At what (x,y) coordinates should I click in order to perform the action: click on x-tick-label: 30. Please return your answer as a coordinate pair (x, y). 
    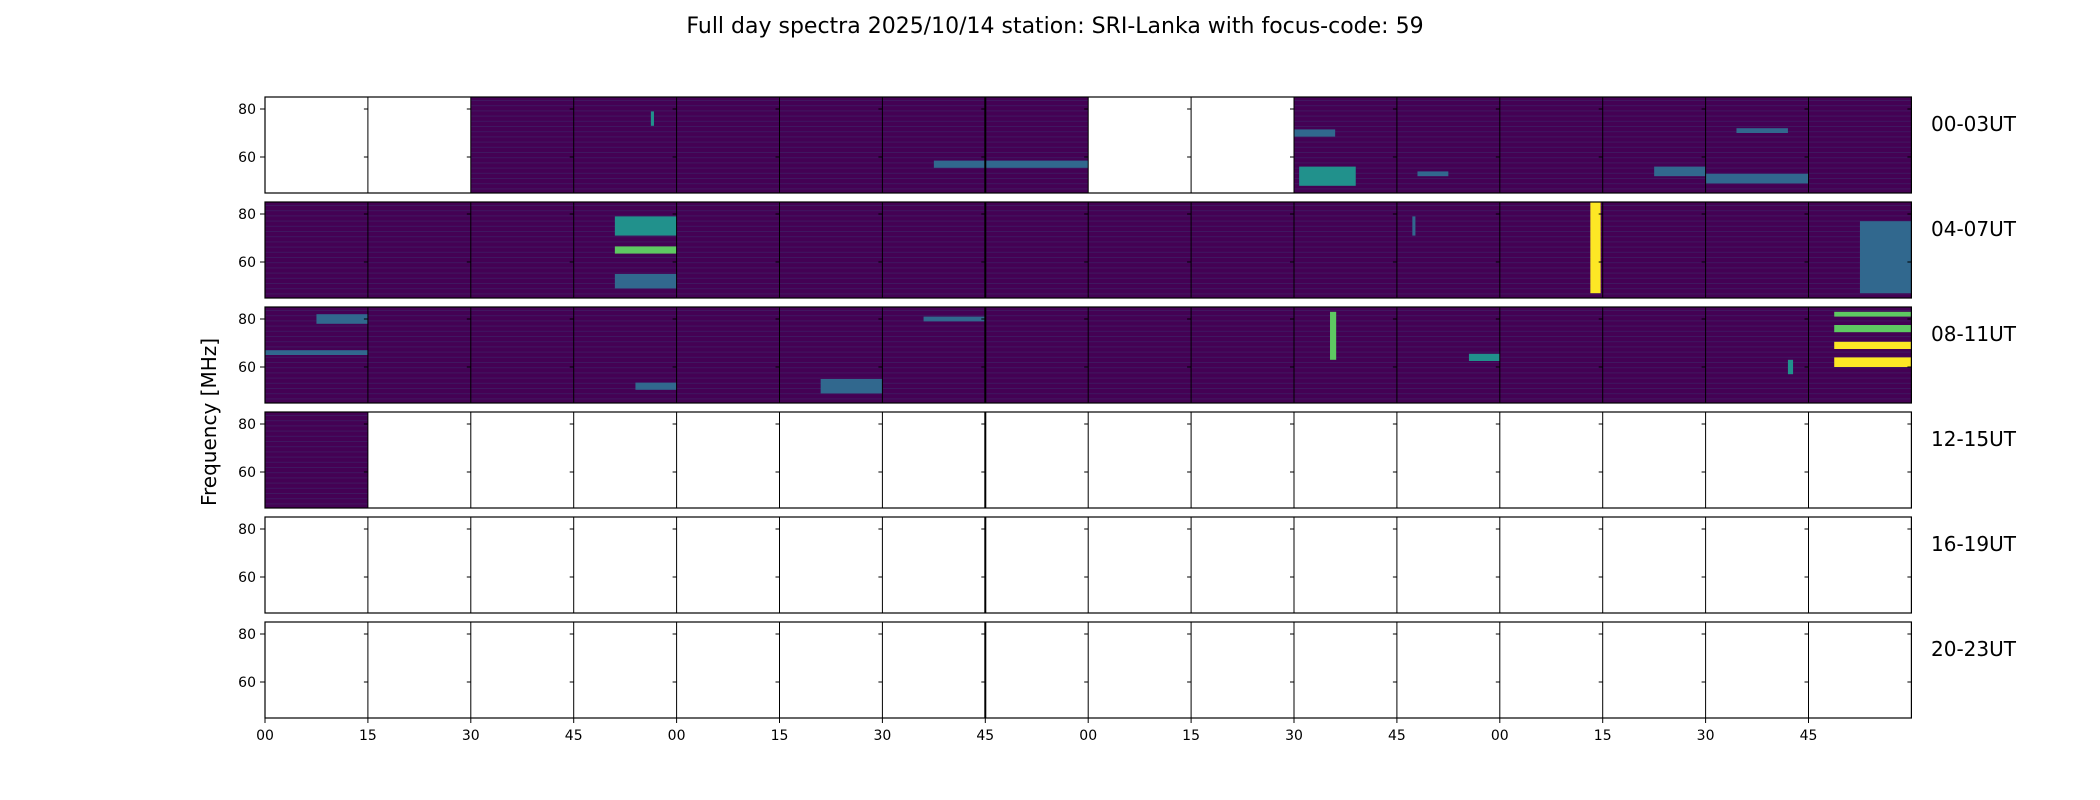
    Looking at the image, I should click on (471, 736).